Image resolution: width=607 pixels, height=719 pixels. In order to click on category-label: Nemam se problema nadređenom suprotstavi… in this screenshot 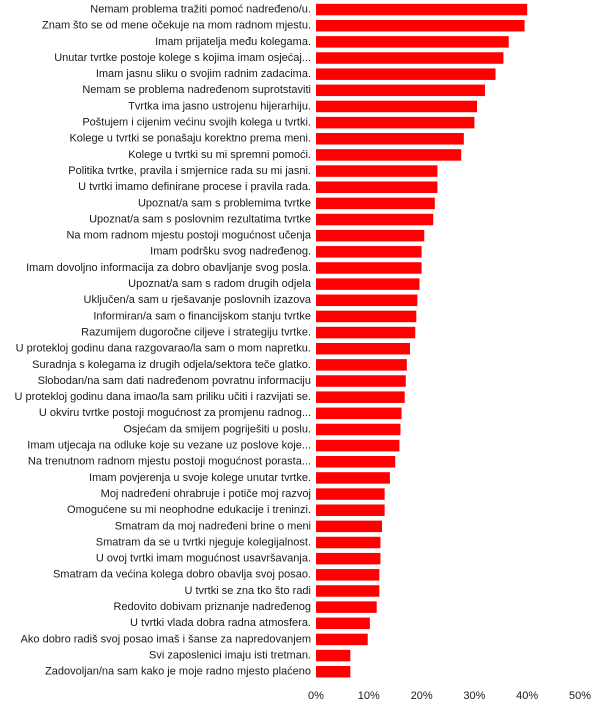, I will do `click(196, 90)`.